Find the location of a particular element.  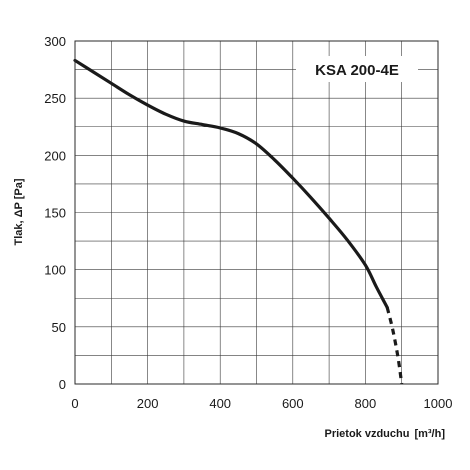

x-axis-title-text: Prietok vzduchu is located at coordinates (366, 434).